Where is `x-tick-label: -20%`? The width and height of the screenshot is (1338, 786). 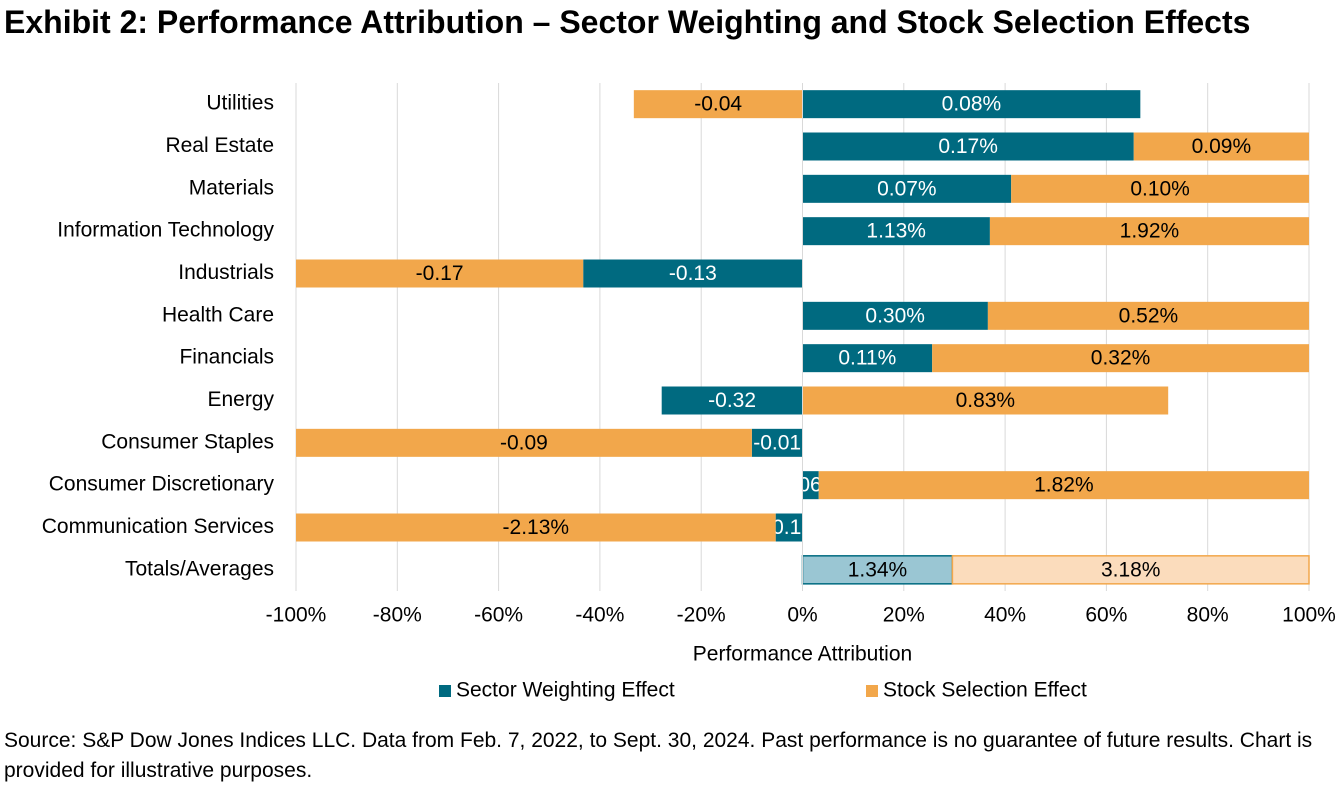 x-tick-label: -20% is located at coordinates (701, 615).